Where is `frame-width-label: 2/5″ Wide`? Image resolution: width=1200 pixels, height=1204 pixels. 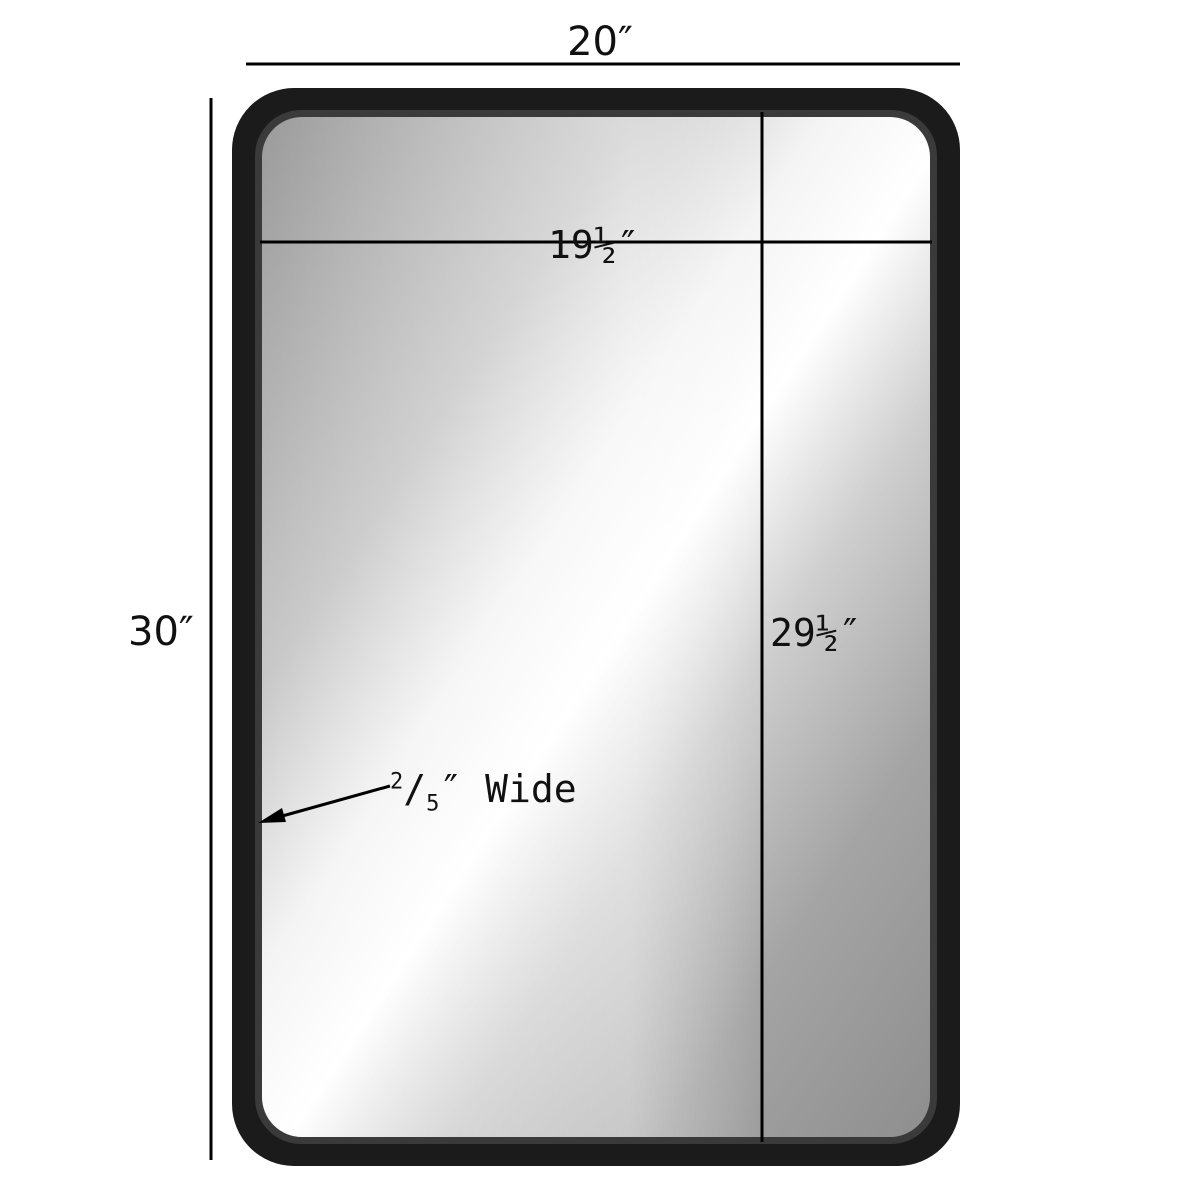
frame-width-label: 2/5″ Wide is located at coordinates (483, 792).